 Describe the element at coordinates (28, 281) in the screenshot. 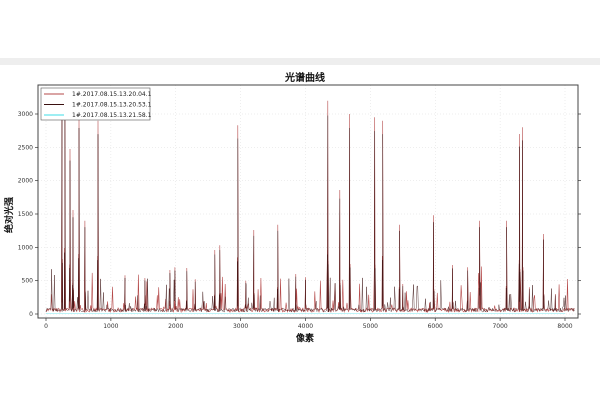

I see `y-tick-label: 500` at that location.